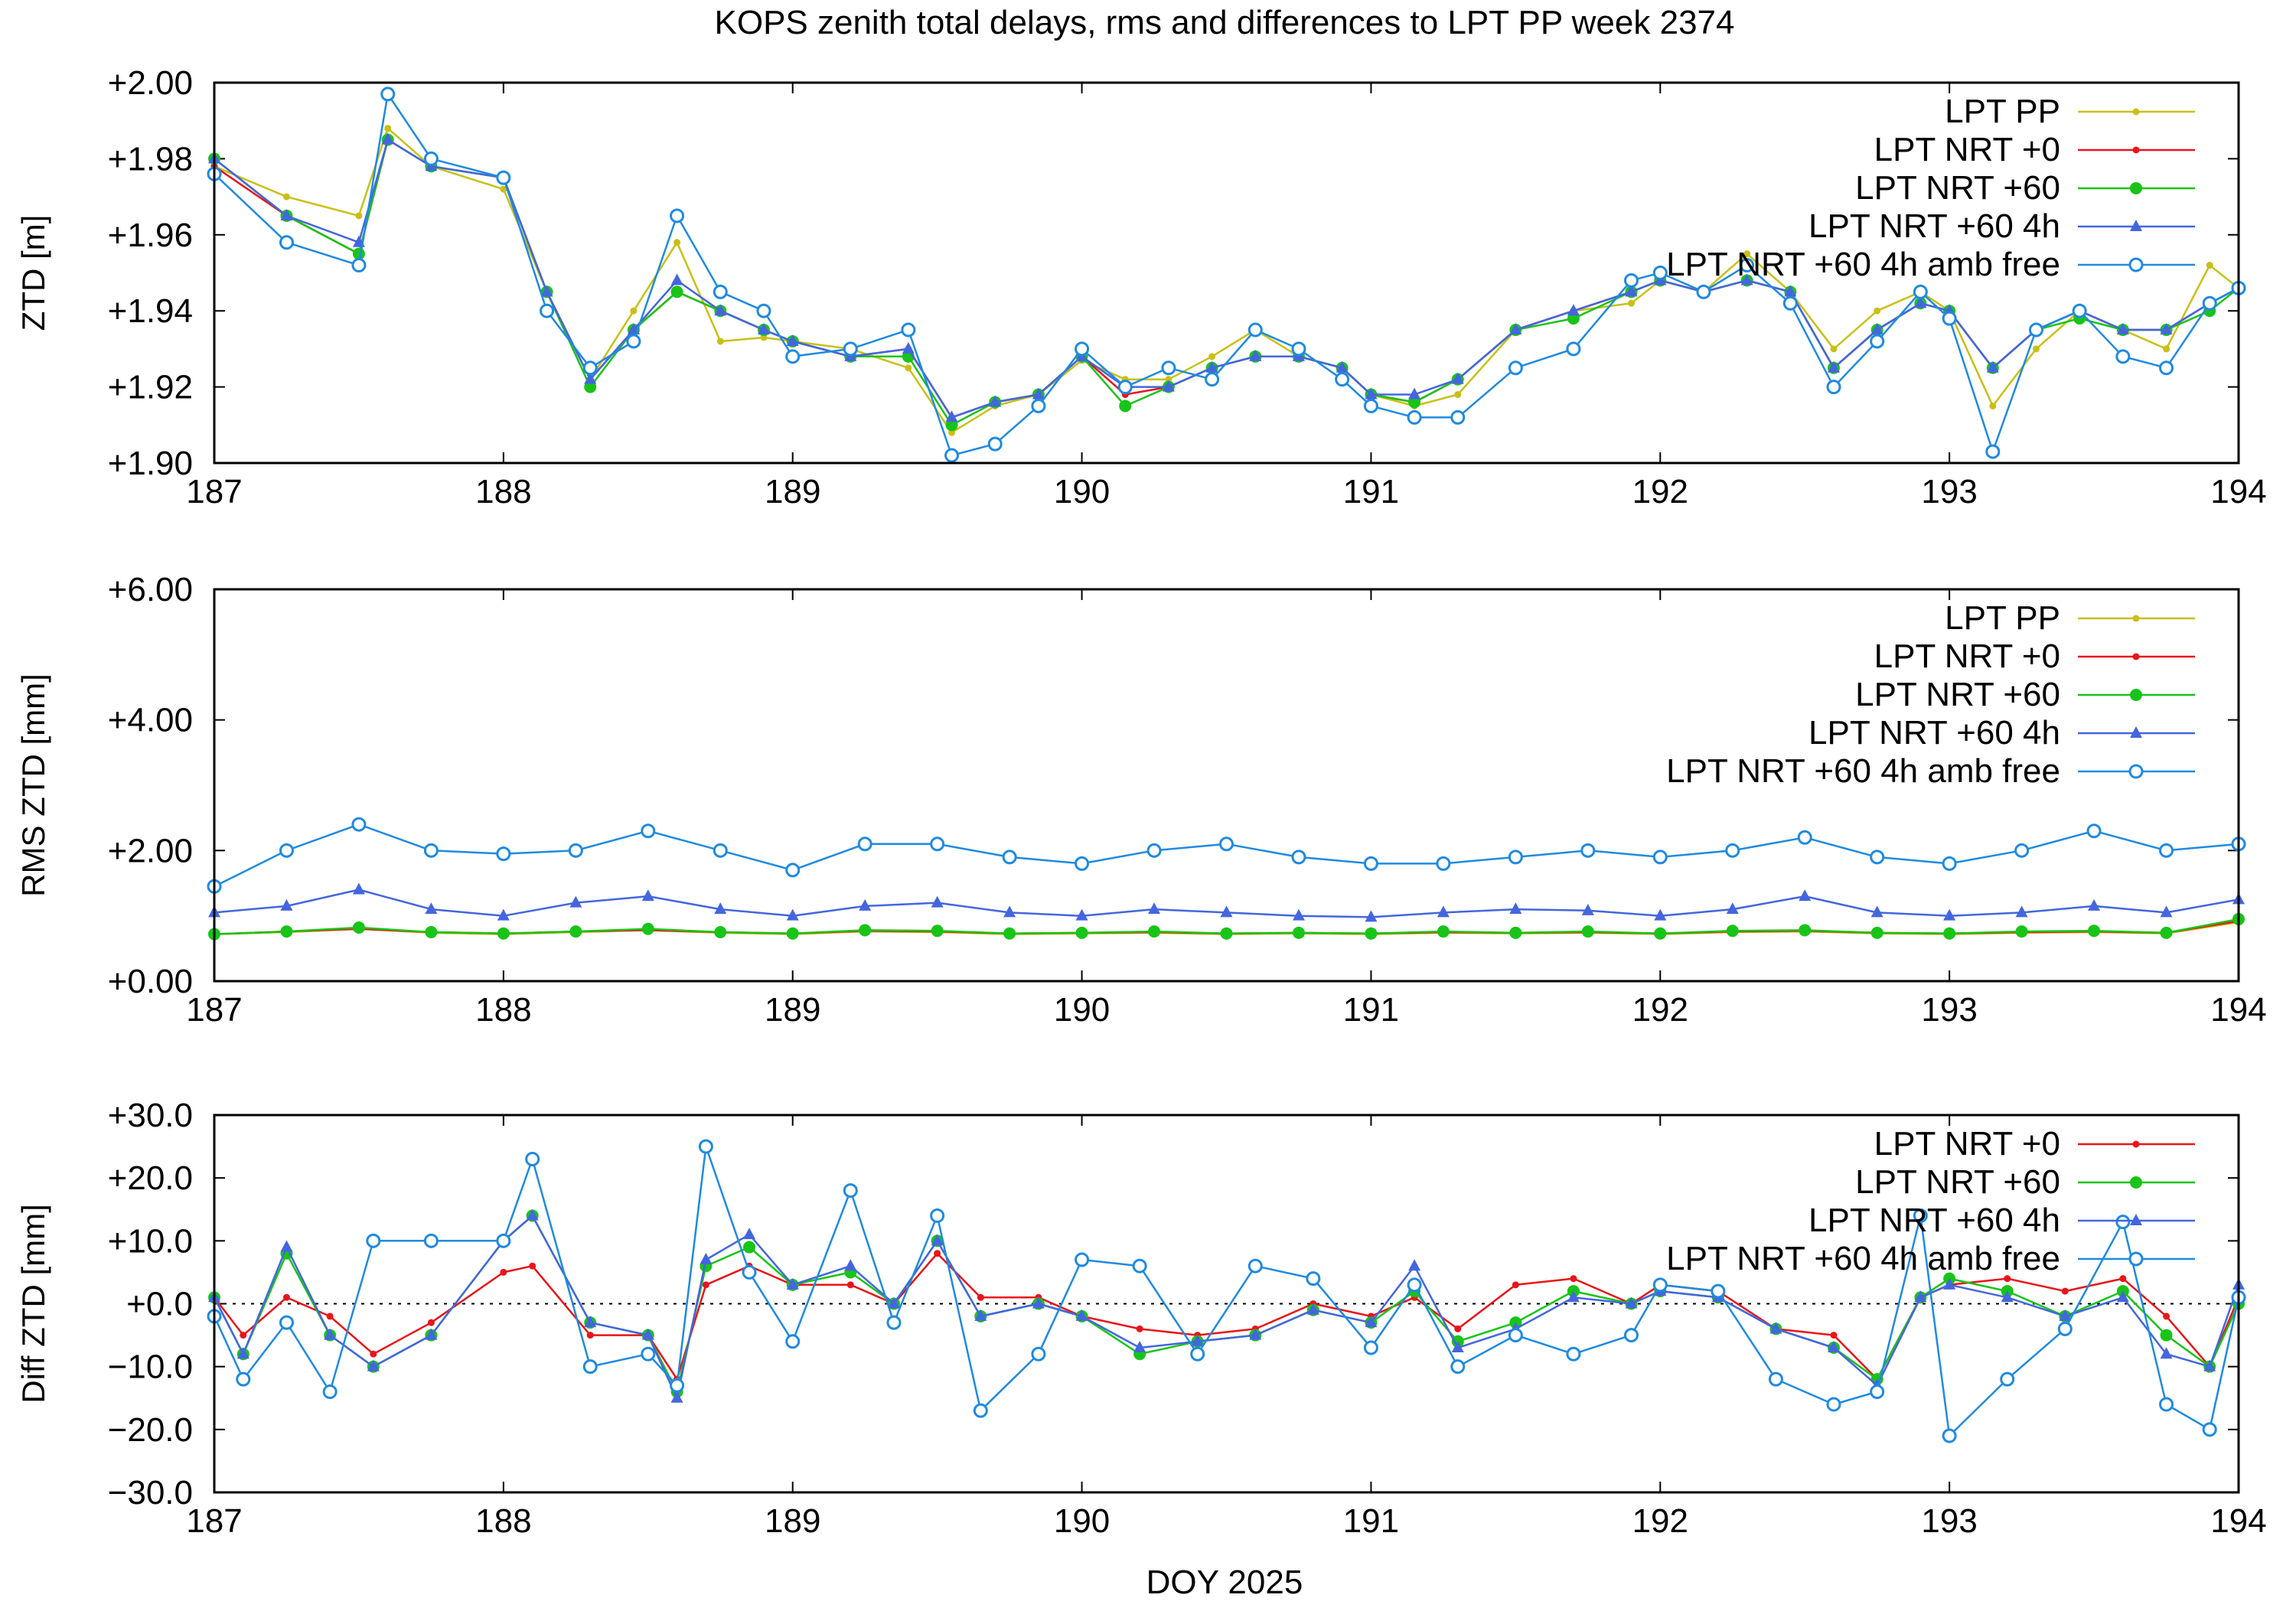 This screenshot has height=1611, width=2296. I want to click on x-tick-label: 189, so click(792, 1010).